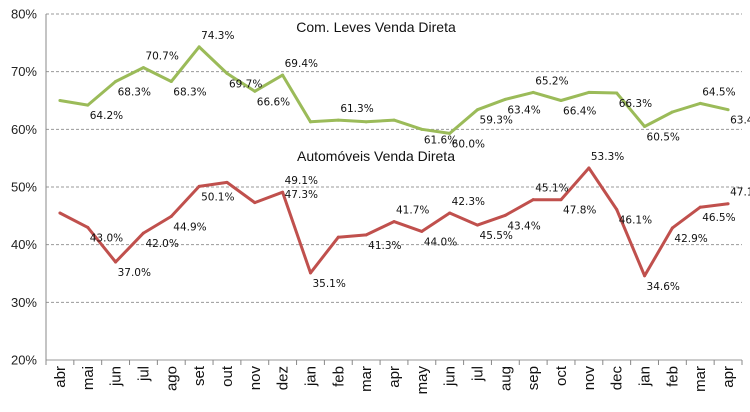  I want to click on x-tick-label: feb, so click(672, 376).